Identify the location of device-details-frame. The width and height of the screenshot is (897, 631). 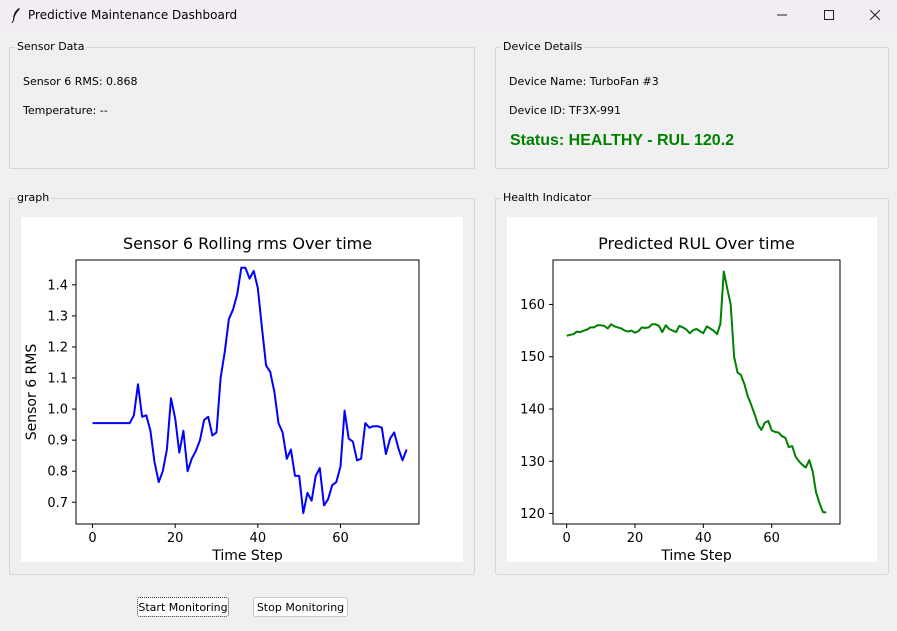
(692, 108).